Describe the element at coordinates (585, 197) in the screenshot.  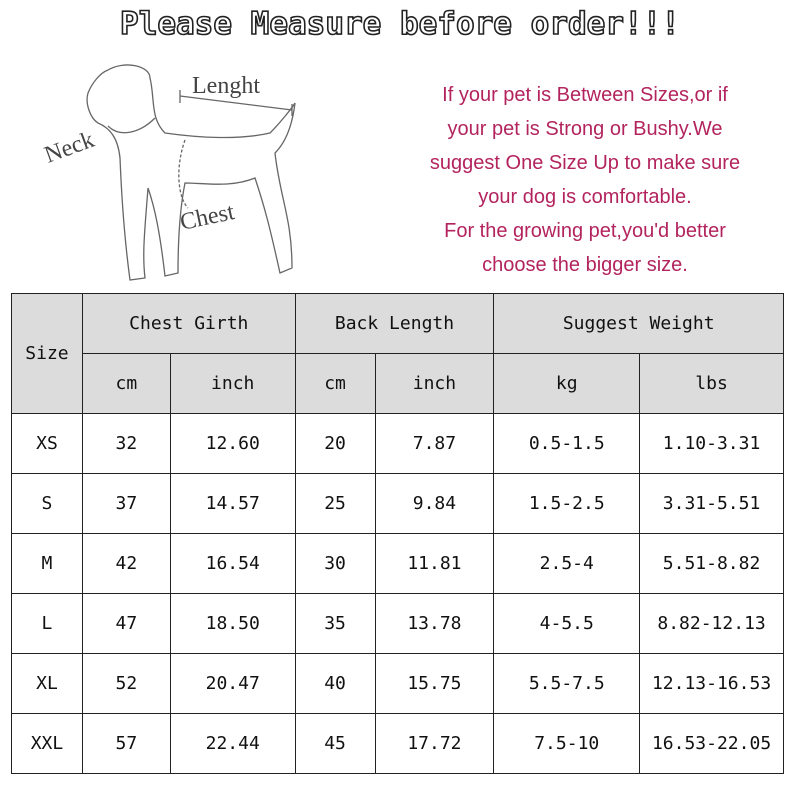
I see `advice-line: your dog is comfortable.` at that location.